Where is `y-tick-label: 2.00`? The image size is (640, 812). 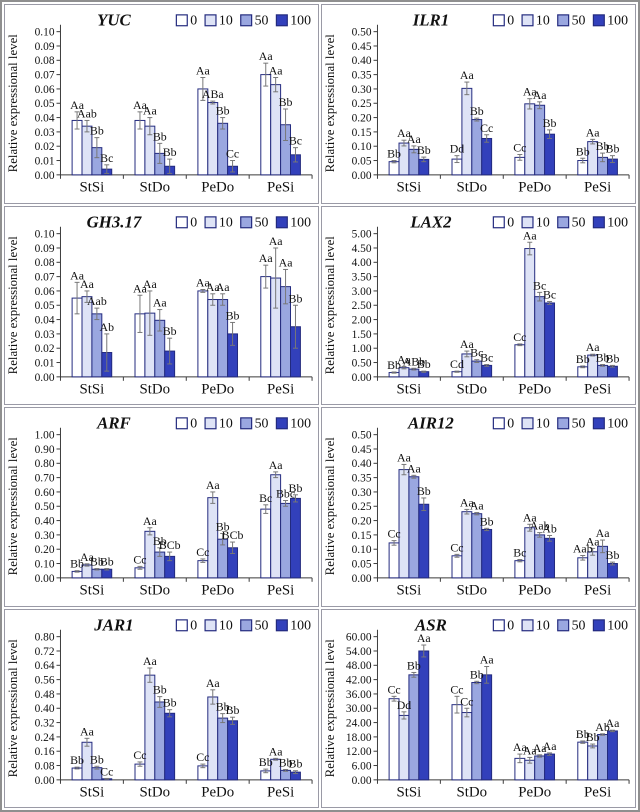 y-tick-label: 2.00 is located at coordinates (362, 320).